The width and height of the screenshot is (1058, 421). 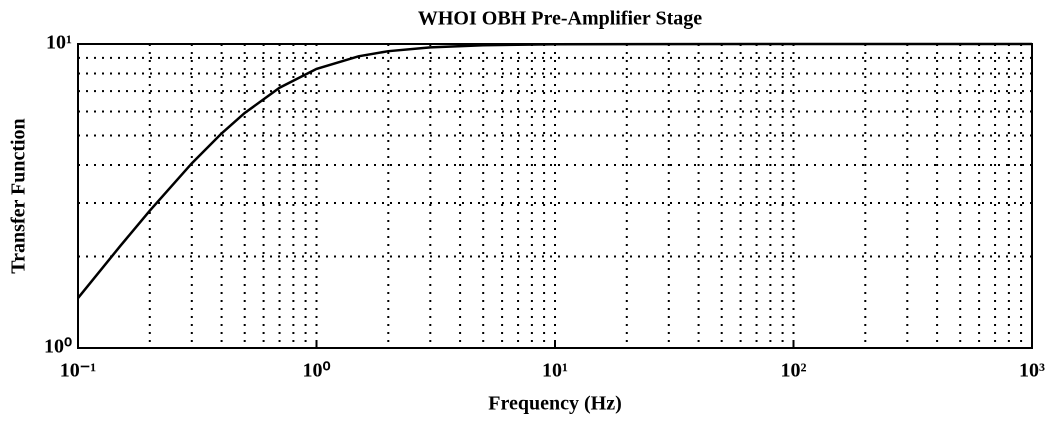 I want to click on x-tick-label: 10¹, so click(x=555, y=371).